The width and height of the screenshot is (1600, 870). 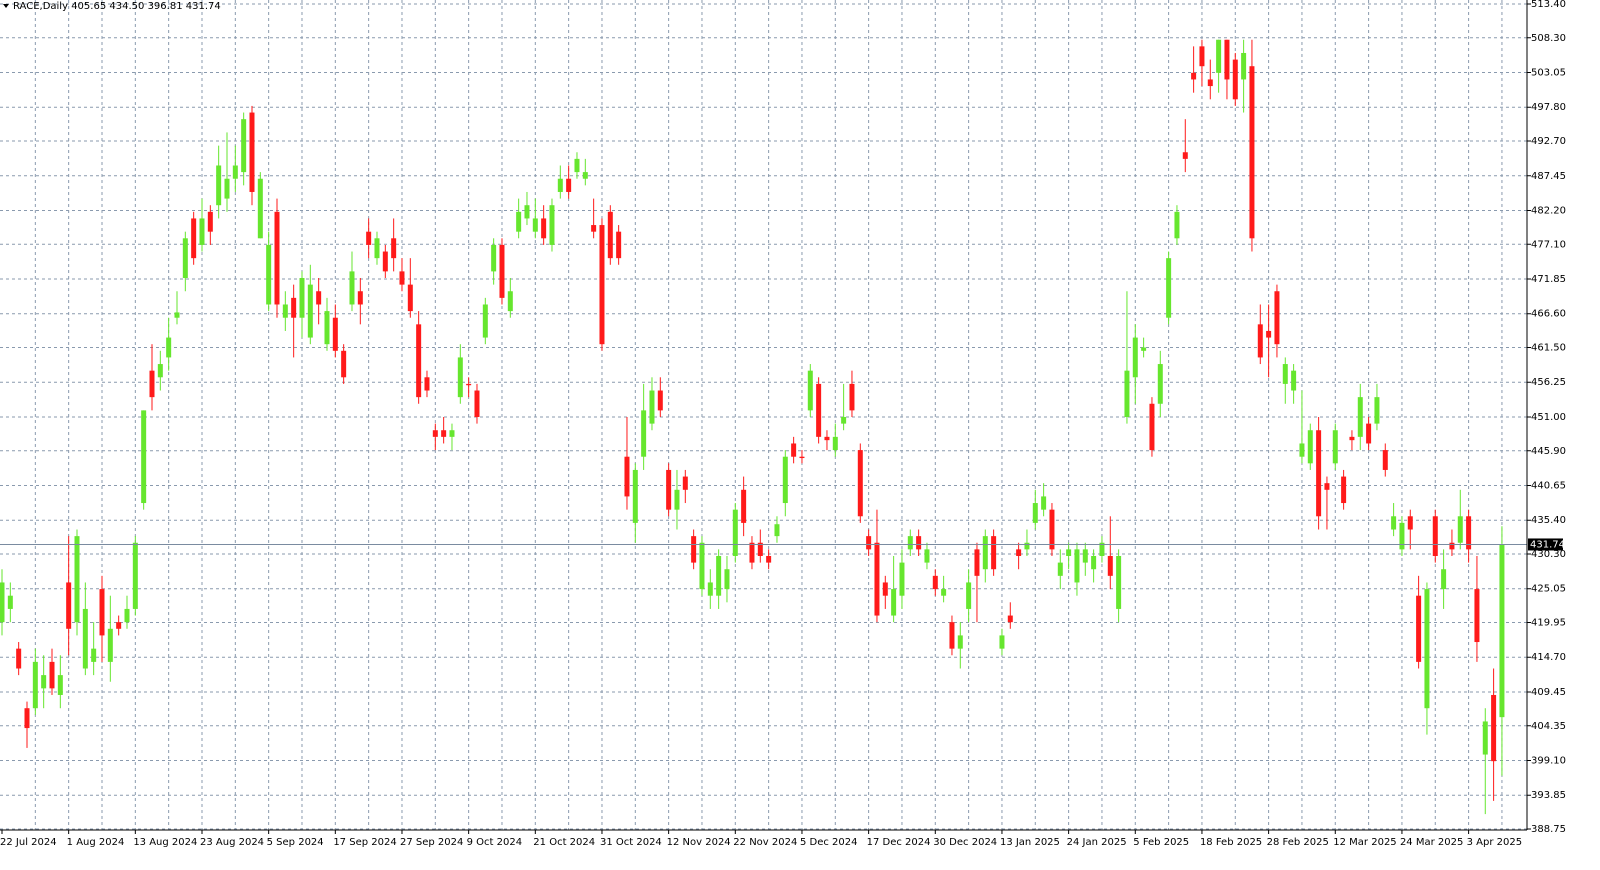 What do you see at coordinates (765, 842) in the screenshot?
I see `x-tick-label: 22 Nov 2024` at bounding box center [765, 842].